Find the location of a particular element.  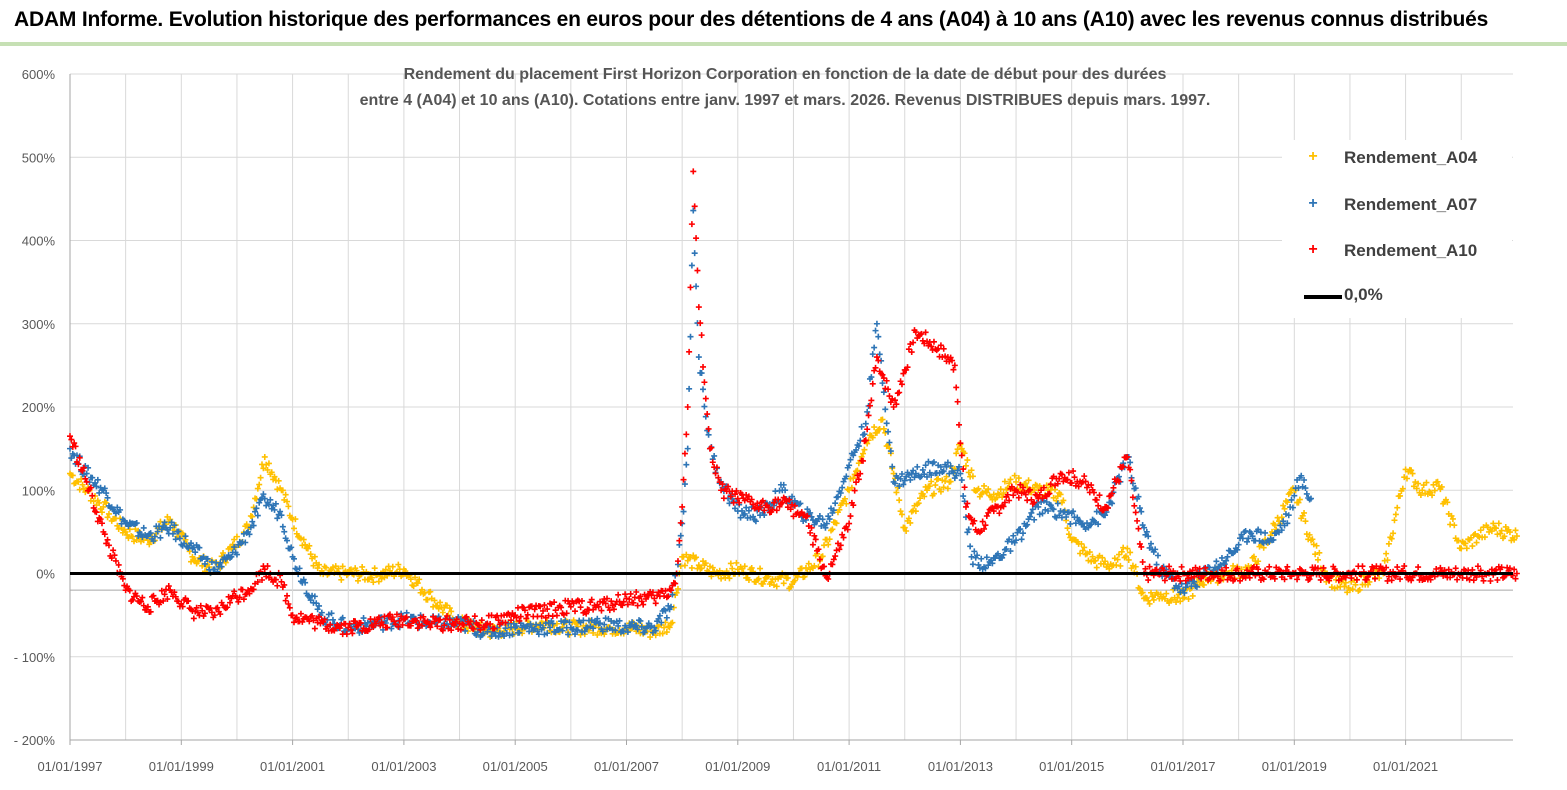

x-tick-label: 01/01/2017 is located at coordinates (1182, 766).